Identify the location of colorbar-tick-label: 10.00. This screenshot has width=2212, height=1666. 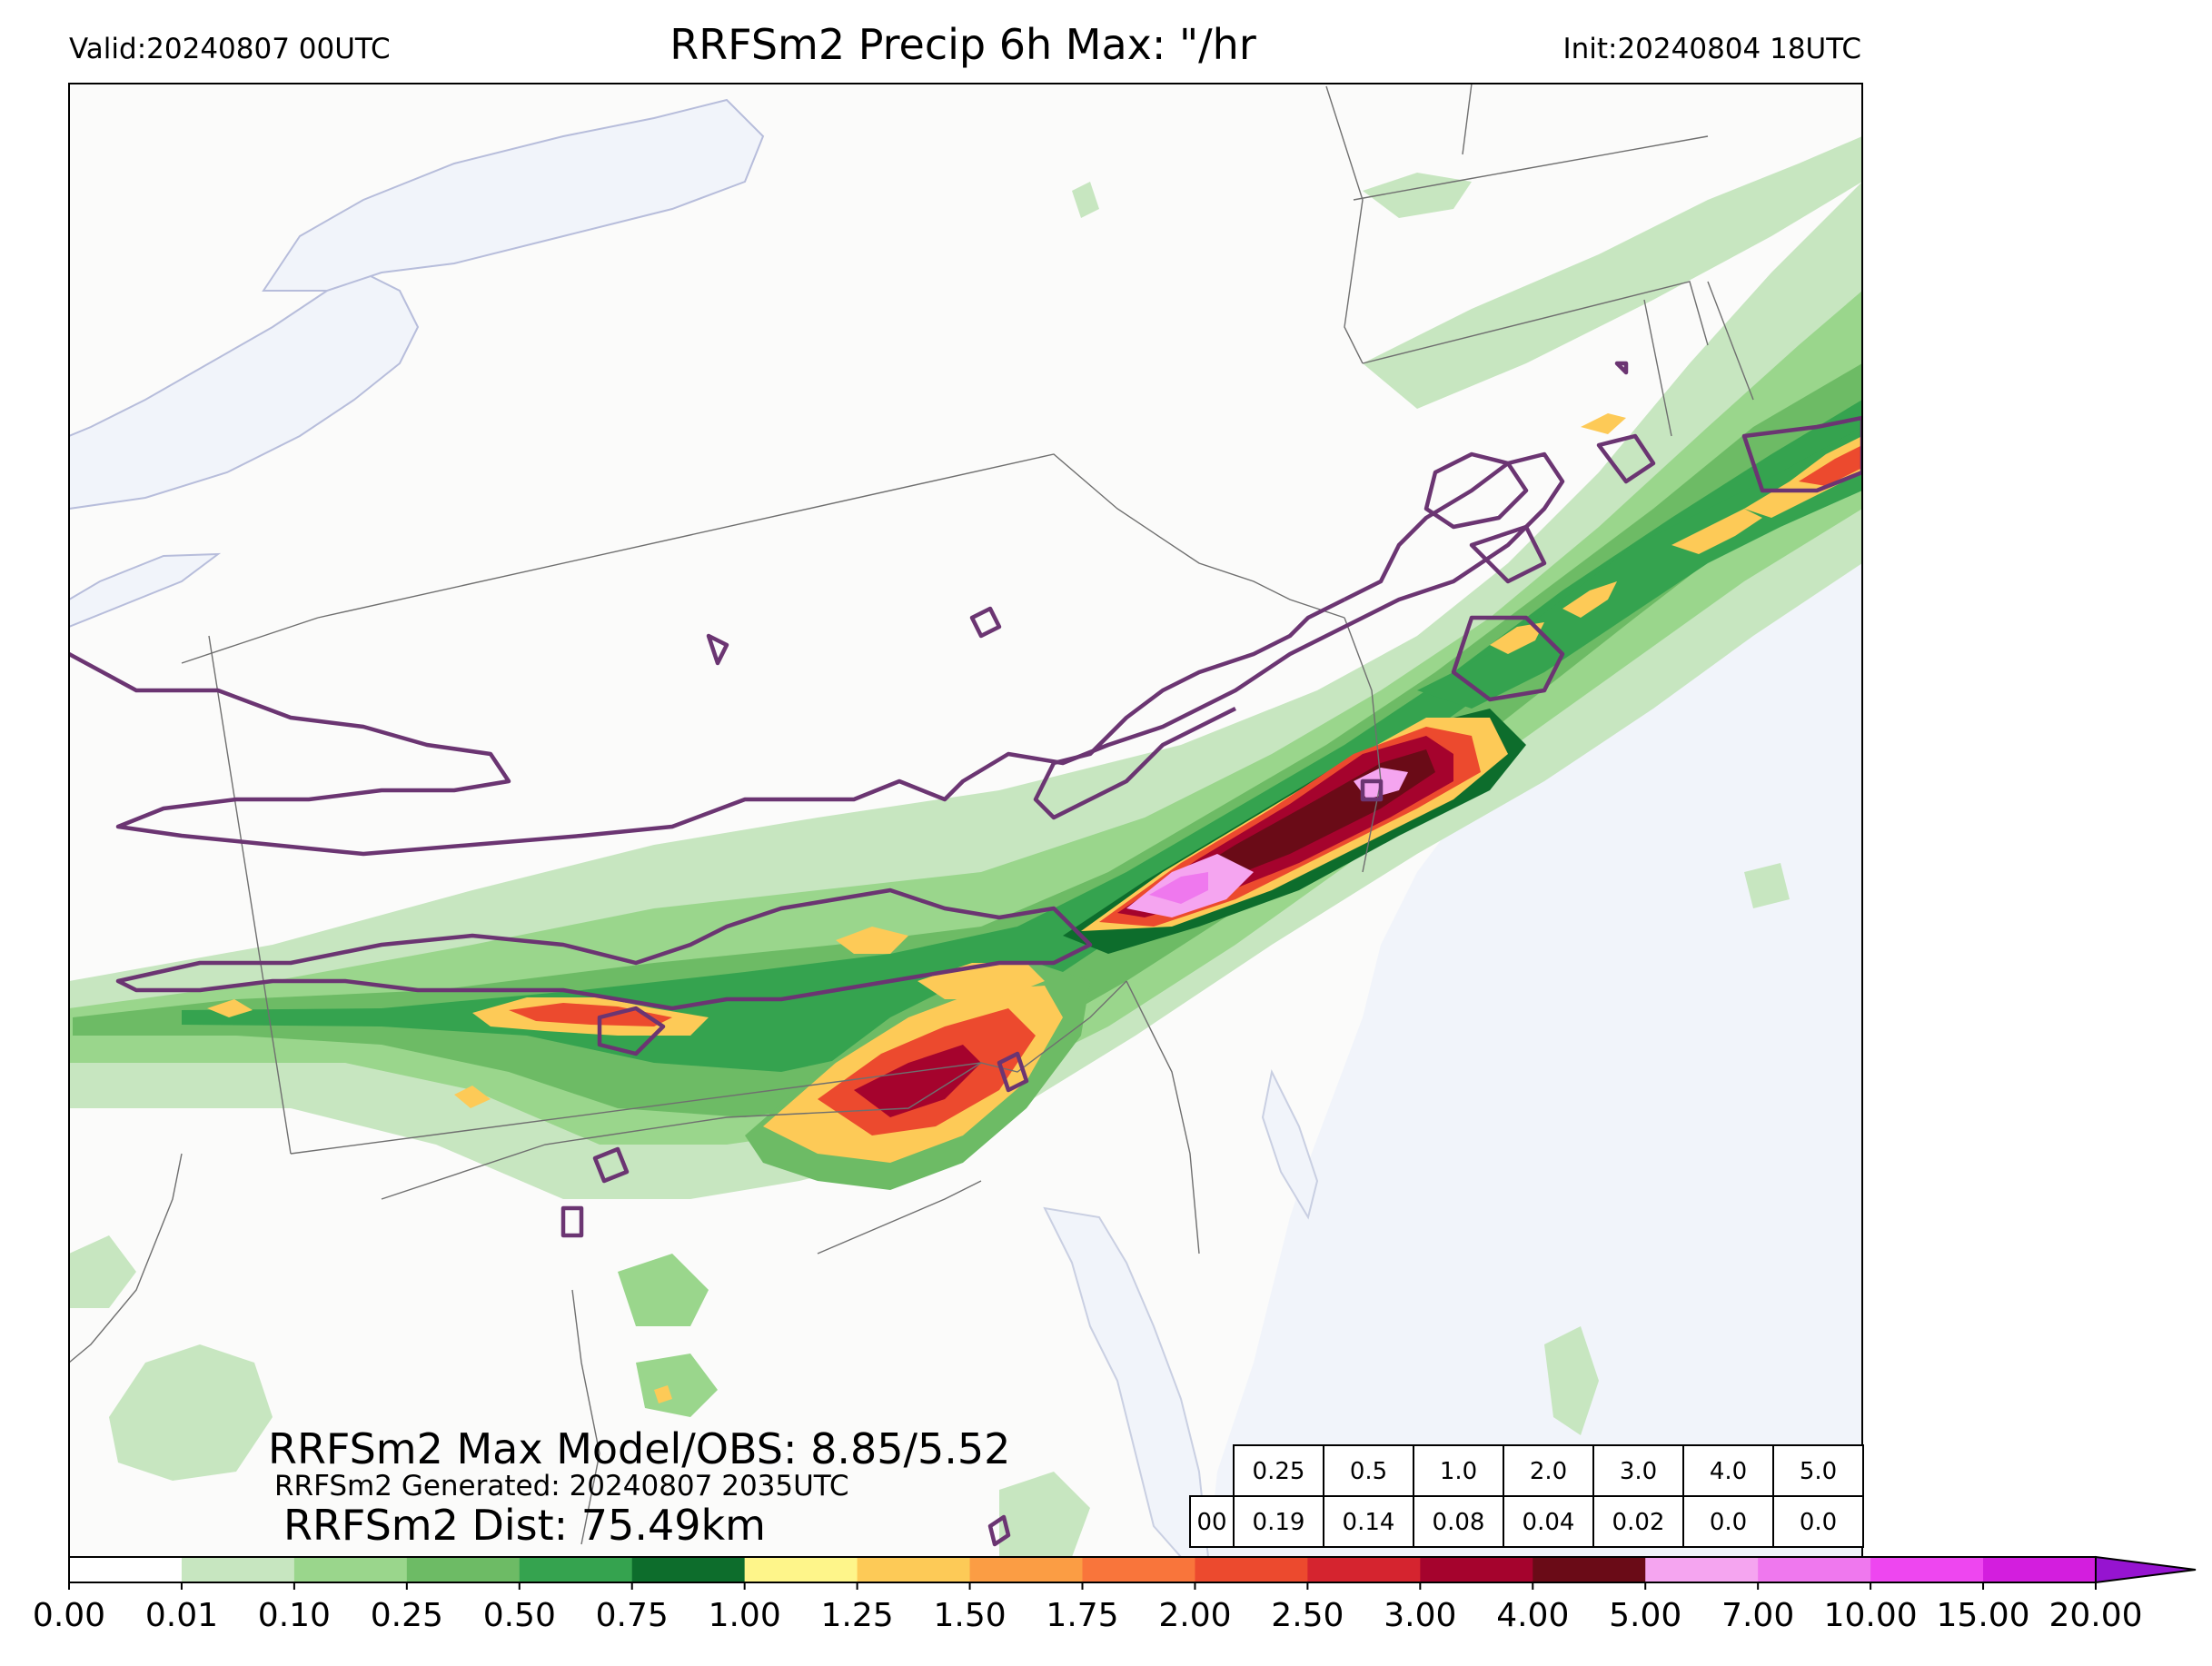
(1870, 1615).